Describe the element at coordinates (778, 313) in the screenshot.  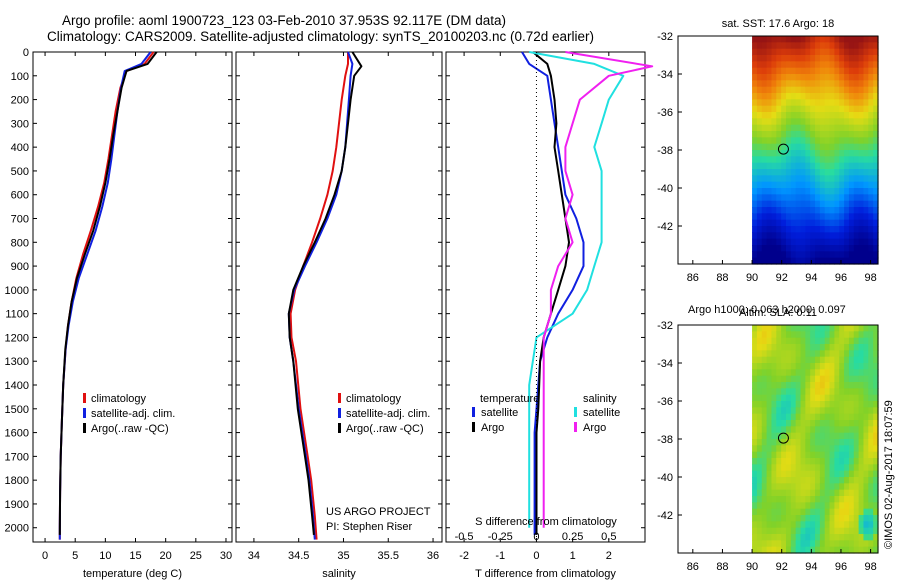
I see `map-title: Altim. SLA: 0.11` at that location.